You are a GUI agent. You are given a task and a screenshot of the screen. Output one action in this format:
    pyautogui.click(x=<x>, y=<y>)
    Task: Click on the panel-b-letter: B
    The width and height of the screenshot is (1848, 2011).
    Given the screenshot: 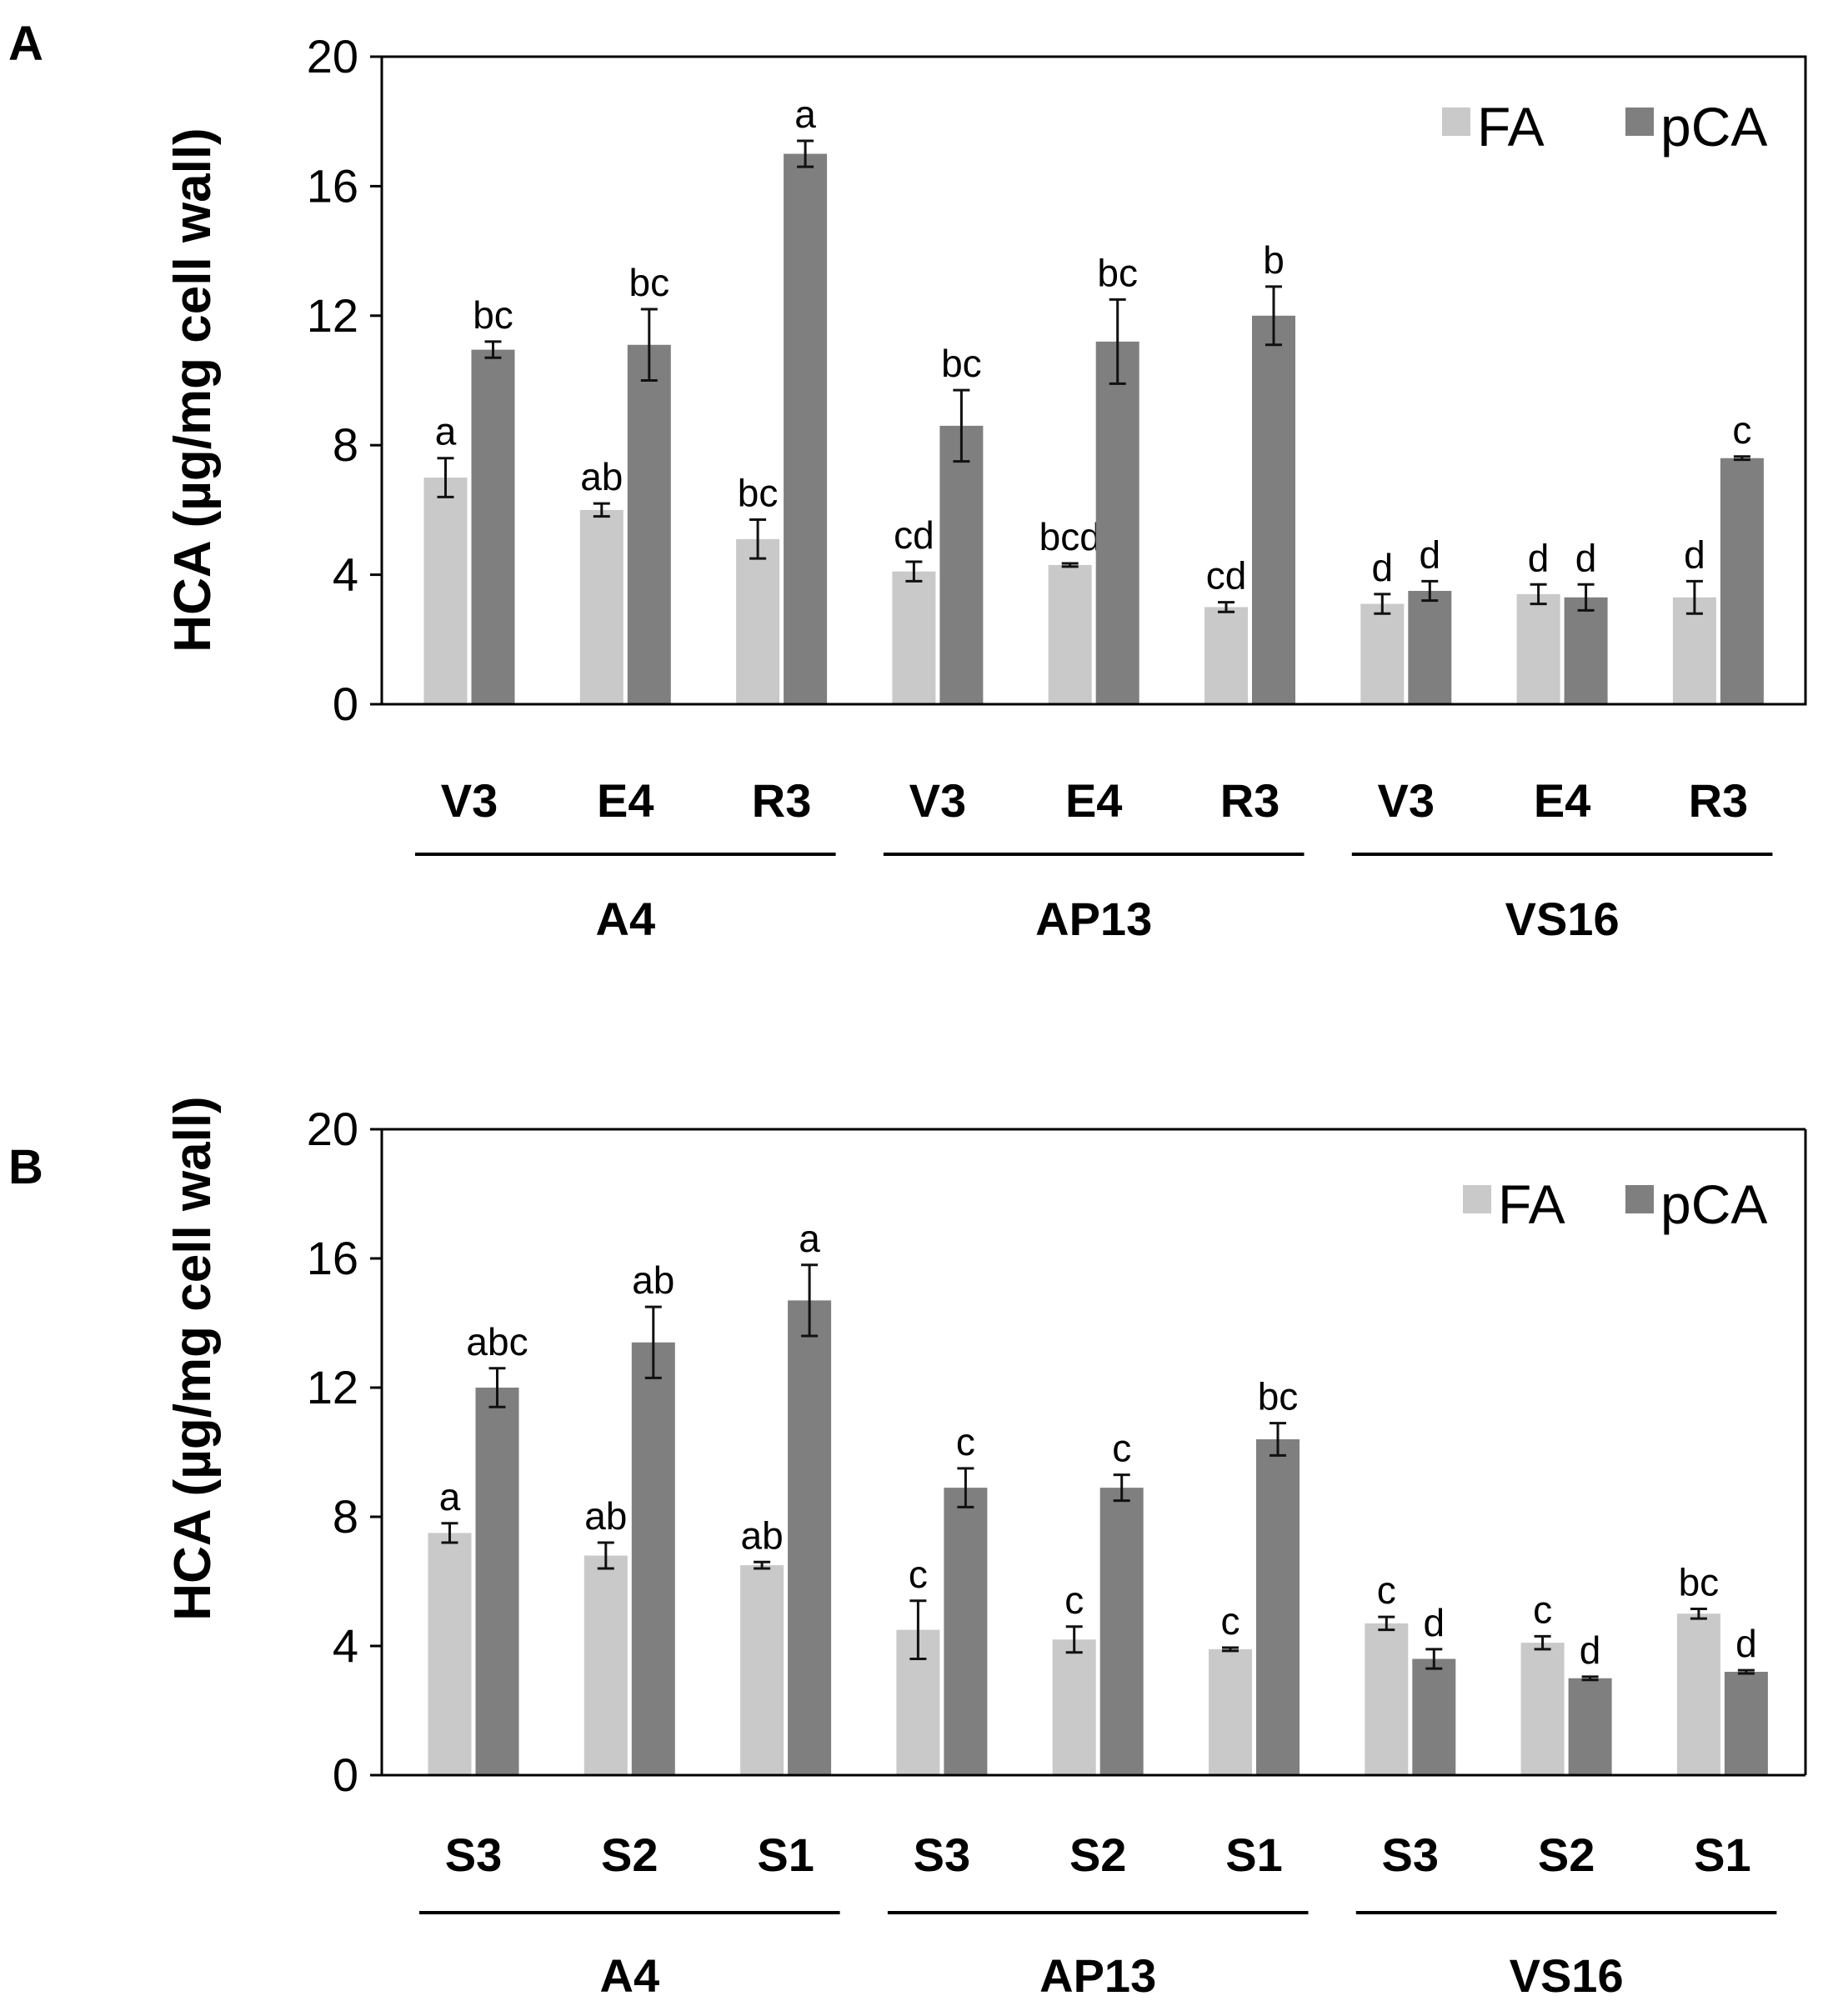 What is the action you would take?
    pyautogui.click(x=25, y=1167)
    